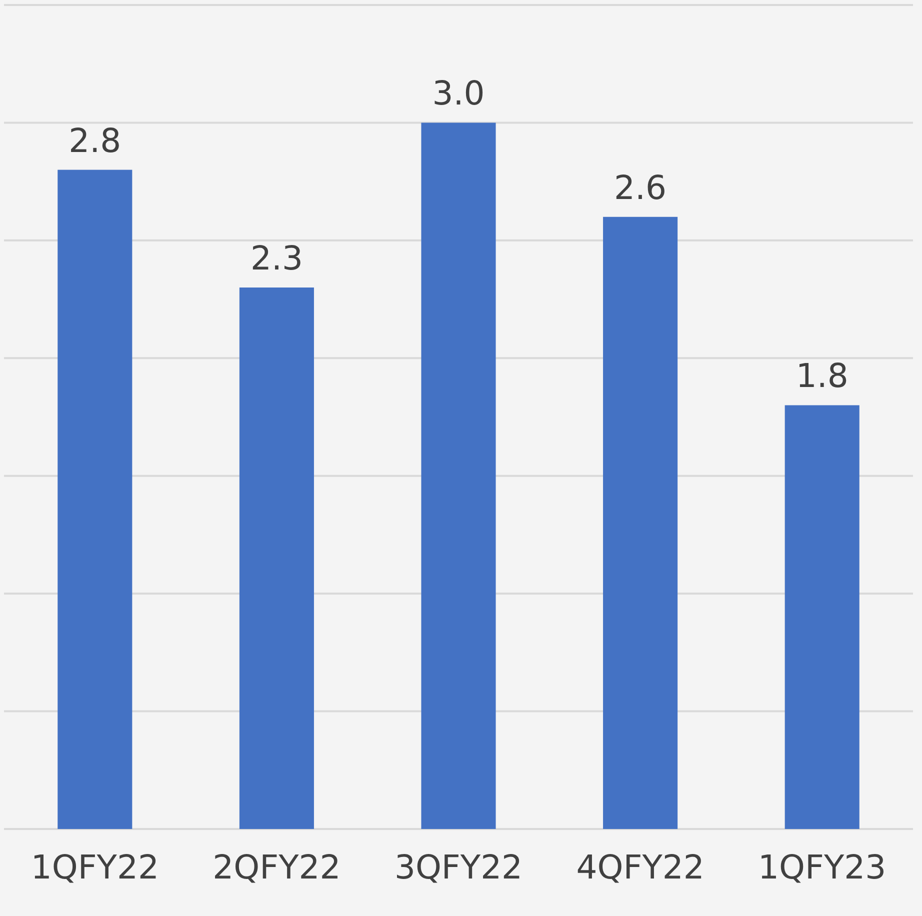 This screenshot has width=922, height=916. I want to click on x-tick-label: 1QFY22, so click(94, 867).